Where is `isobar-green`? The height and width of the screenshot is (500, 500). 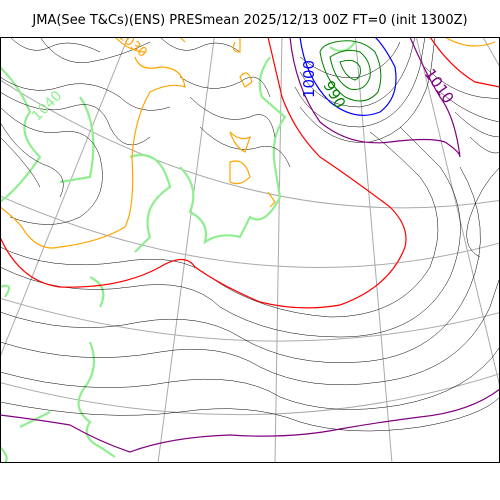
isobar-green is located at coordinates (350, 71).